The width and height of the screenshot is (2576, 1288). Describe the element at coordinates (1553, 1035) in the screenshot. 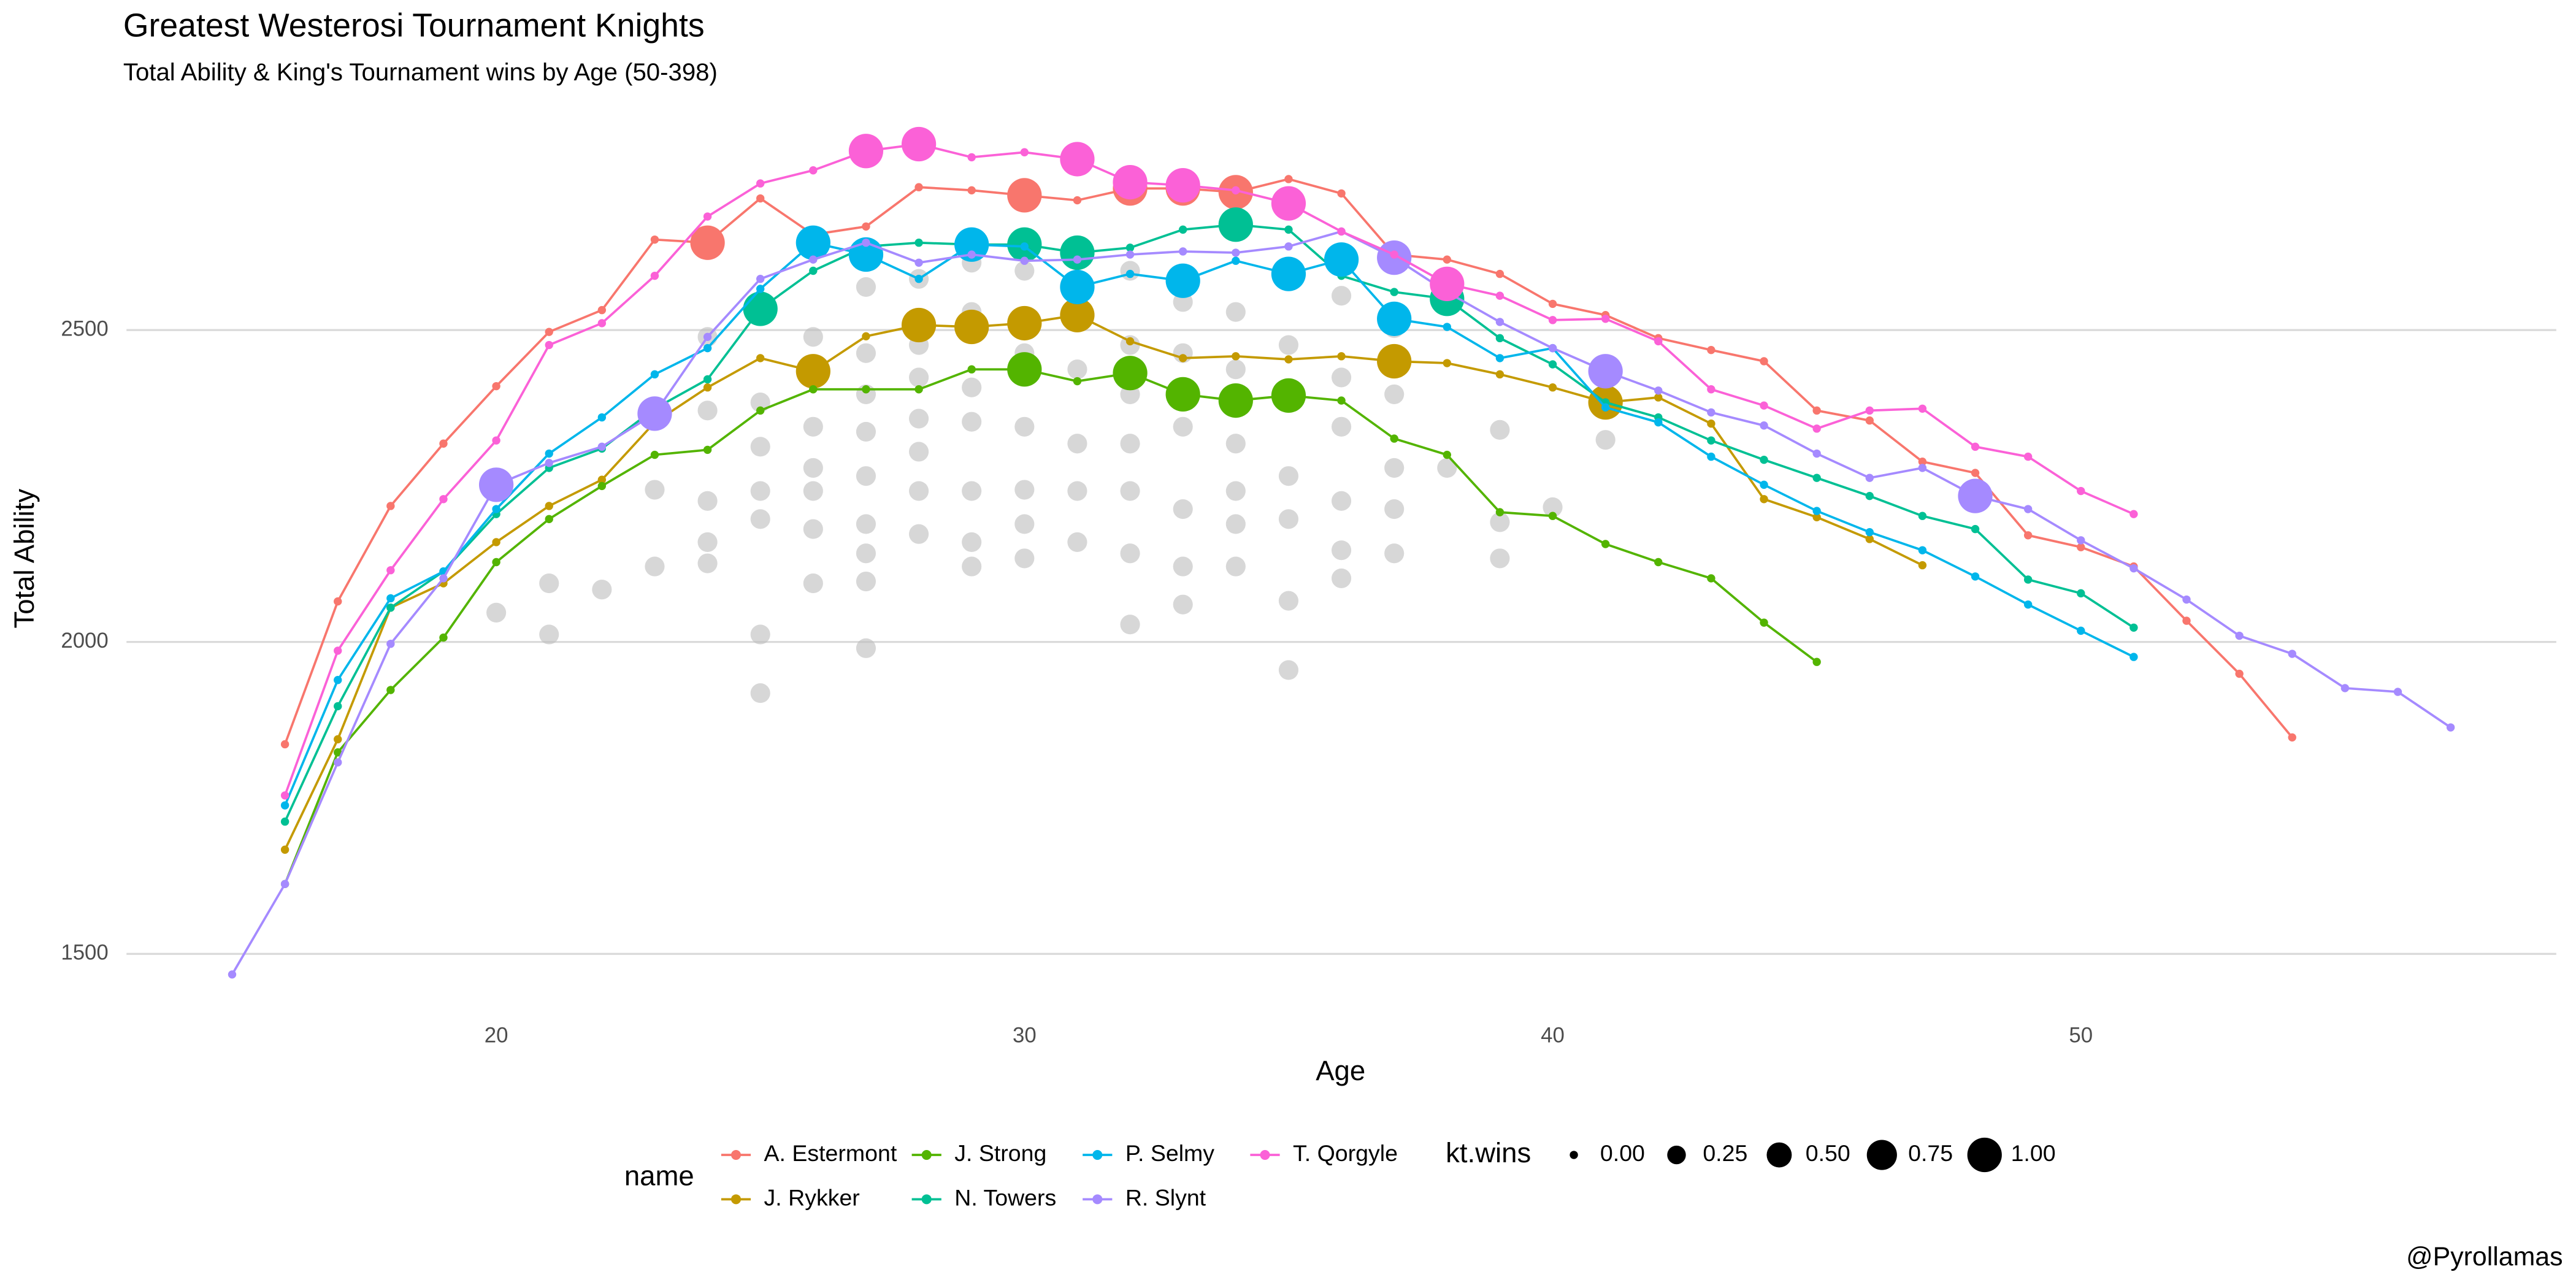

I see `x-tick-label: 40` at that location.